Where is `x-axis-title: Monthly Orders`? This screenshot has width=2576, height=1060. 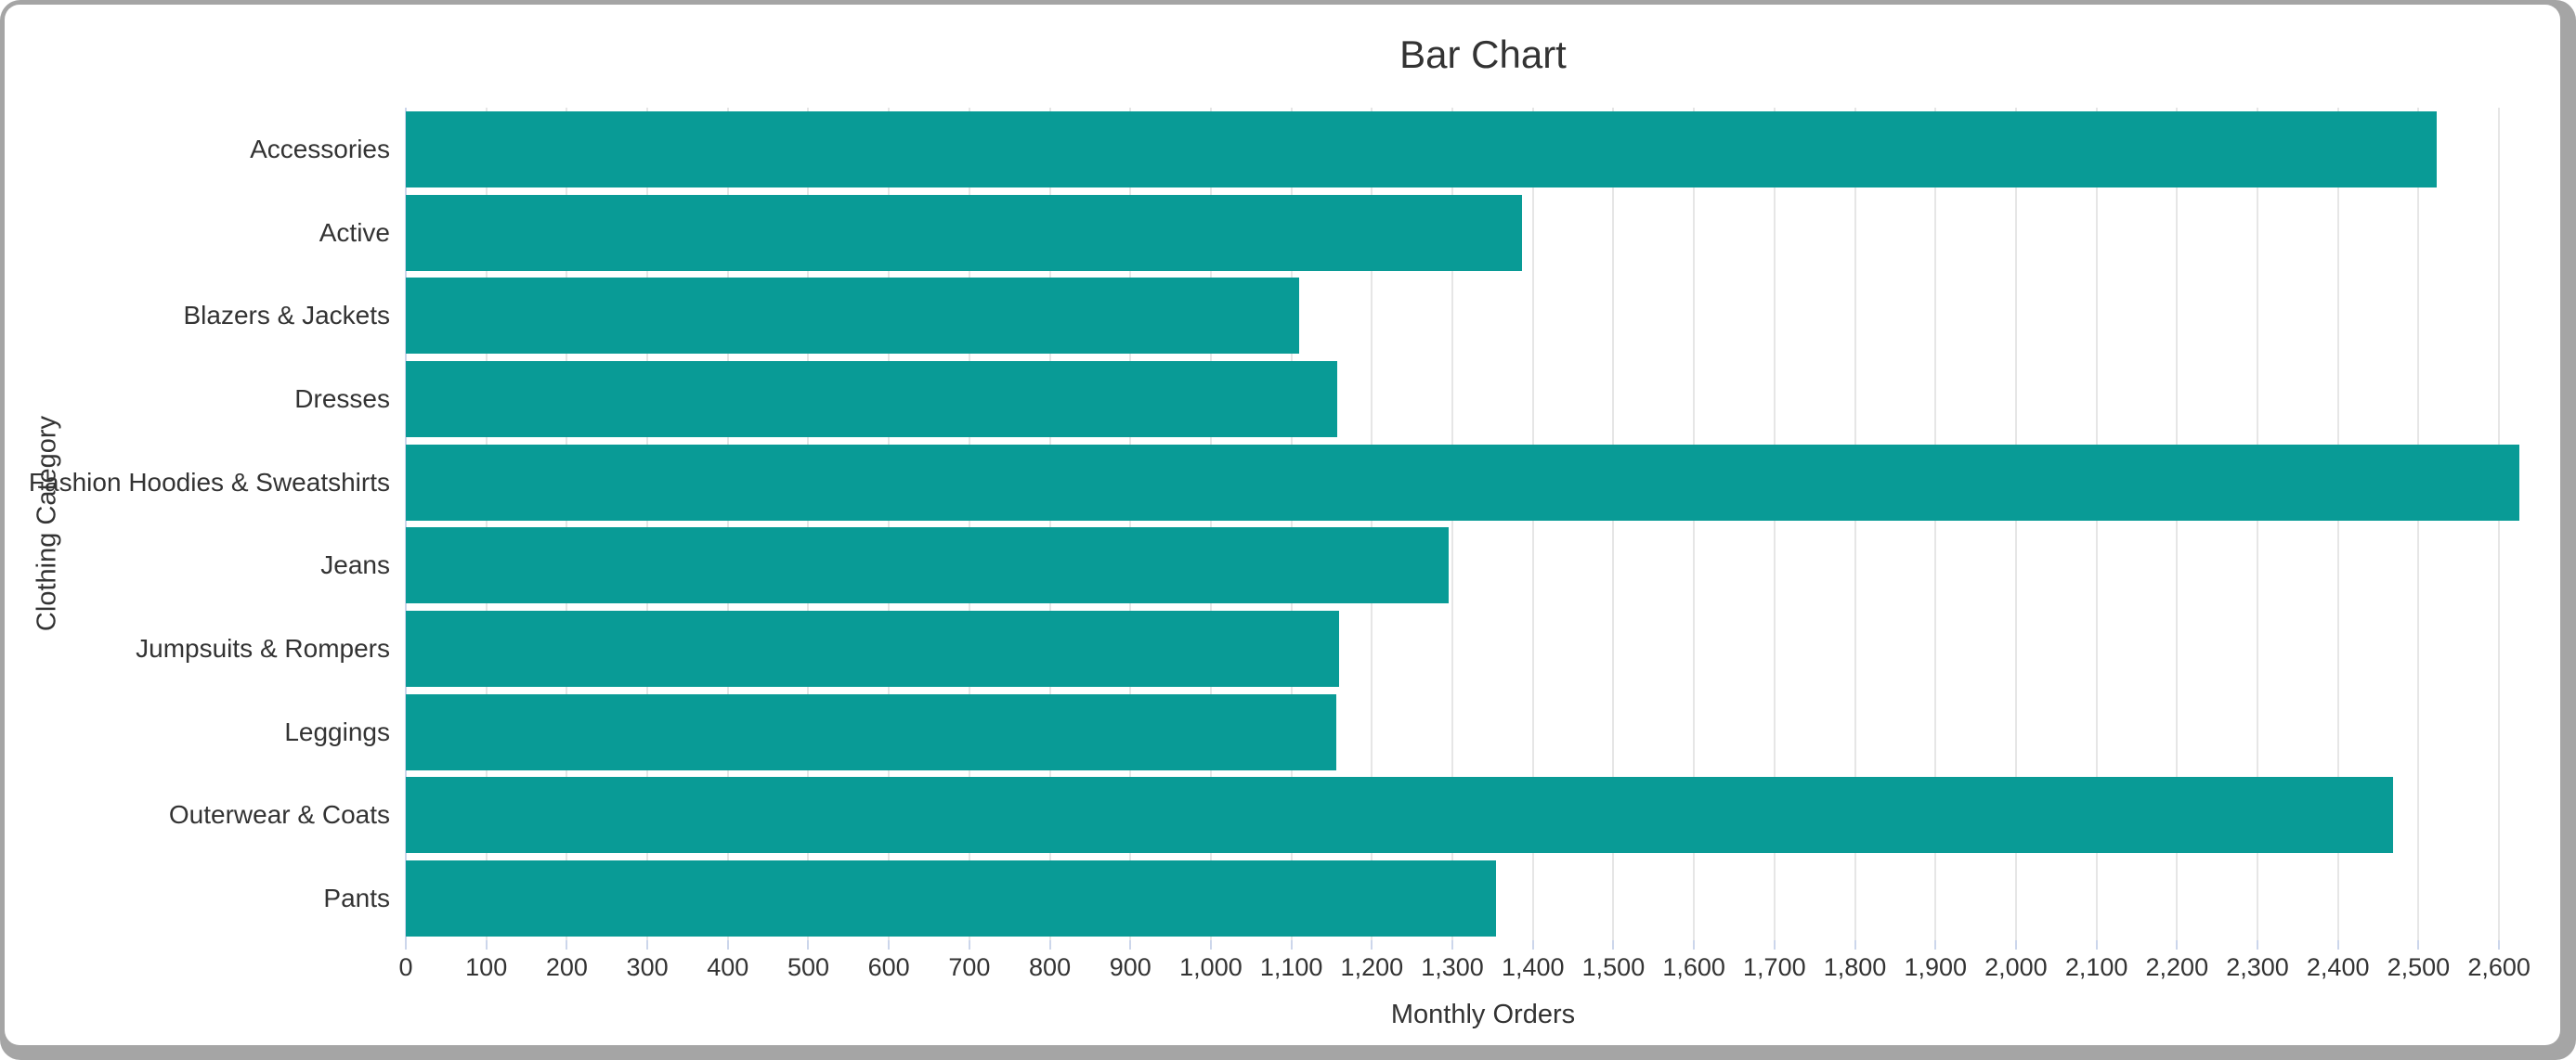 x-axis-title: Monthly Orders is located at coordinates (1483, 1015).